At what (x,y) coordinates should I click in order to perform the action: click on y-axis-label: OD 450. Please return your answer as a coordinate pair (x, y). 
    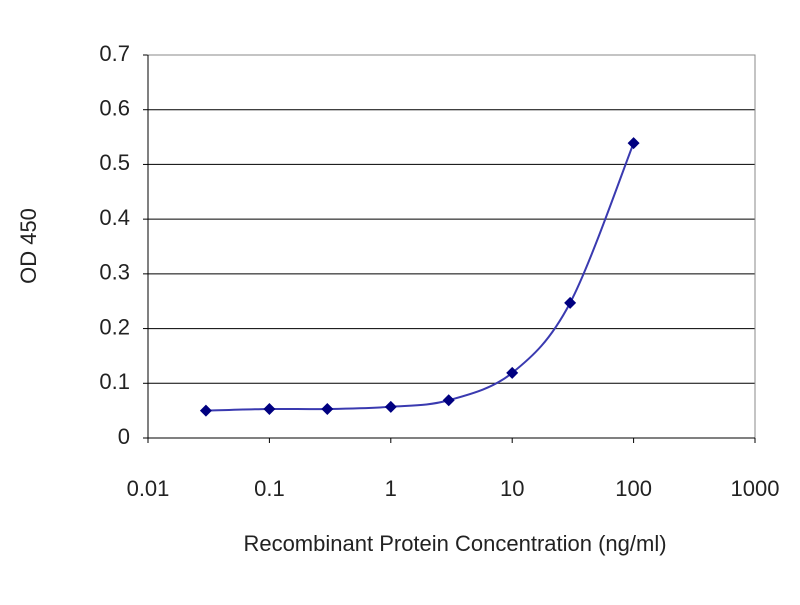
    Looking at the image, I should click on (28, 246).